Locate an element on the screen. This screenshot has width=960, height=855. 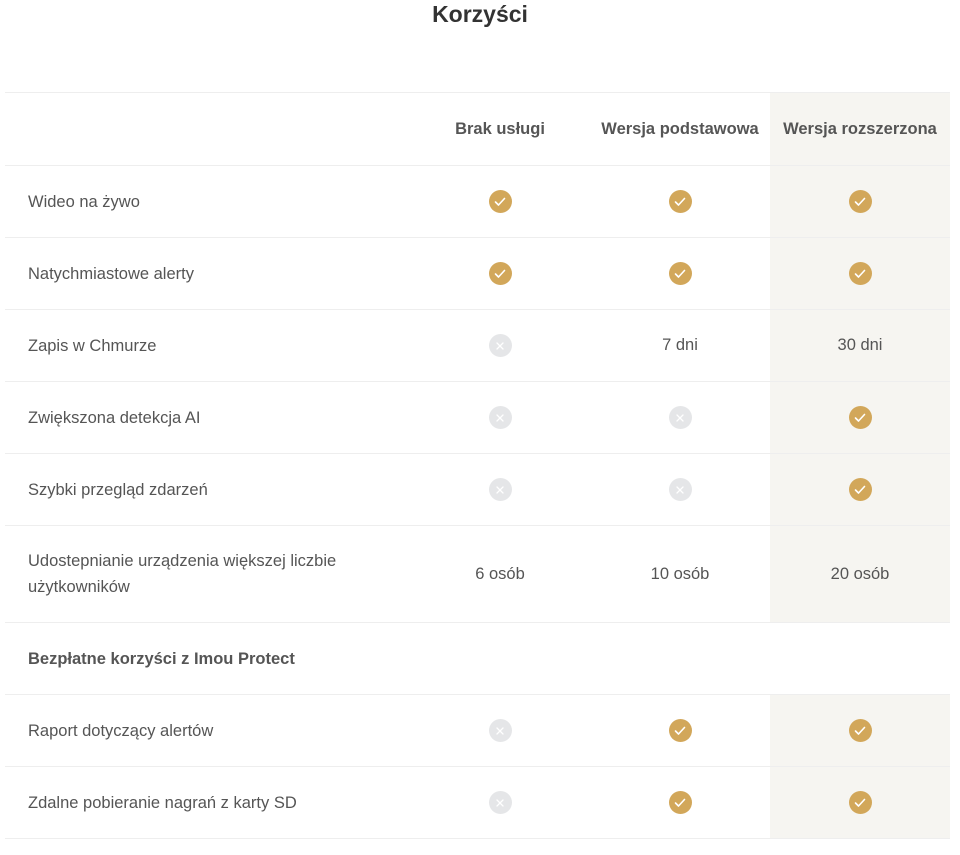
table-row: Natychmiastowe alerty is located at coordinates (477, 274).